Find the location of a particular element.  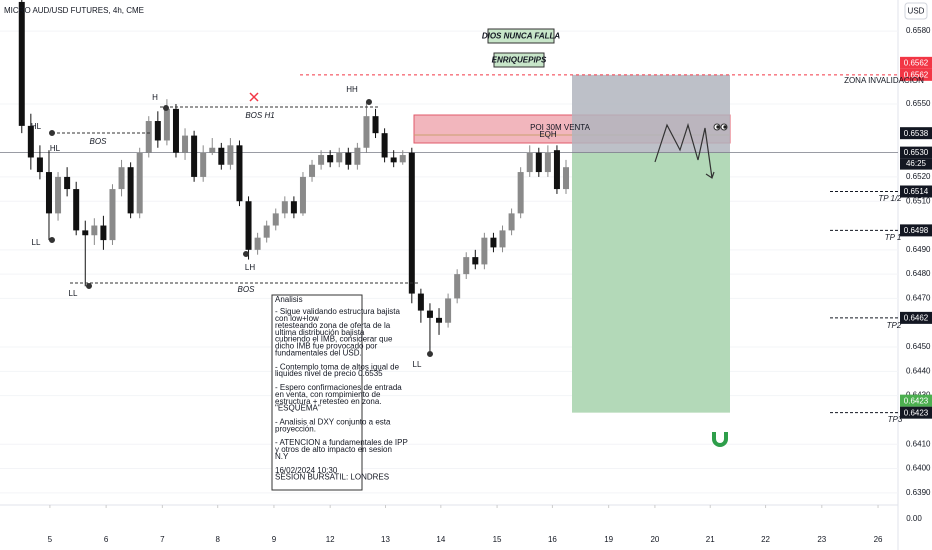

note-line: con low+low is located at coordinates (297, 318).